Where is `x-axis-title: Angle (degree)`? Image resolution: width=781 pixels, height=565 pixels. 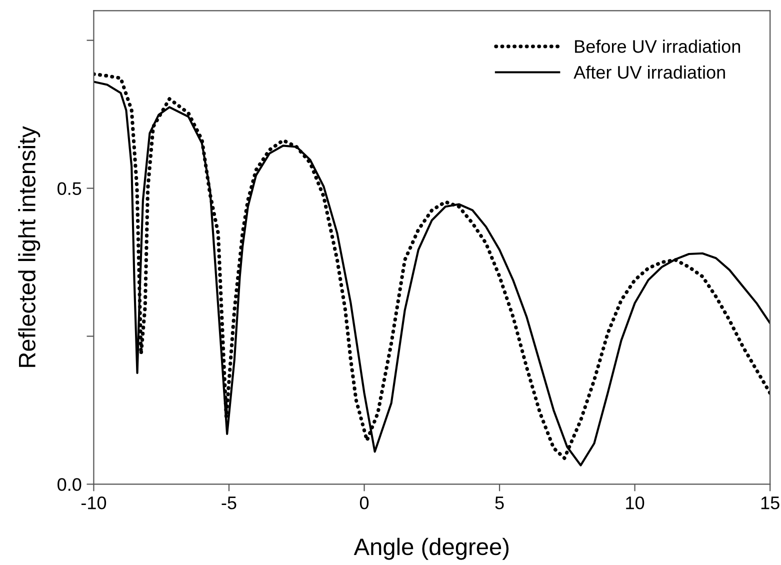 x-axis-title: Angle (degree) is located at coordinates (431, 549).